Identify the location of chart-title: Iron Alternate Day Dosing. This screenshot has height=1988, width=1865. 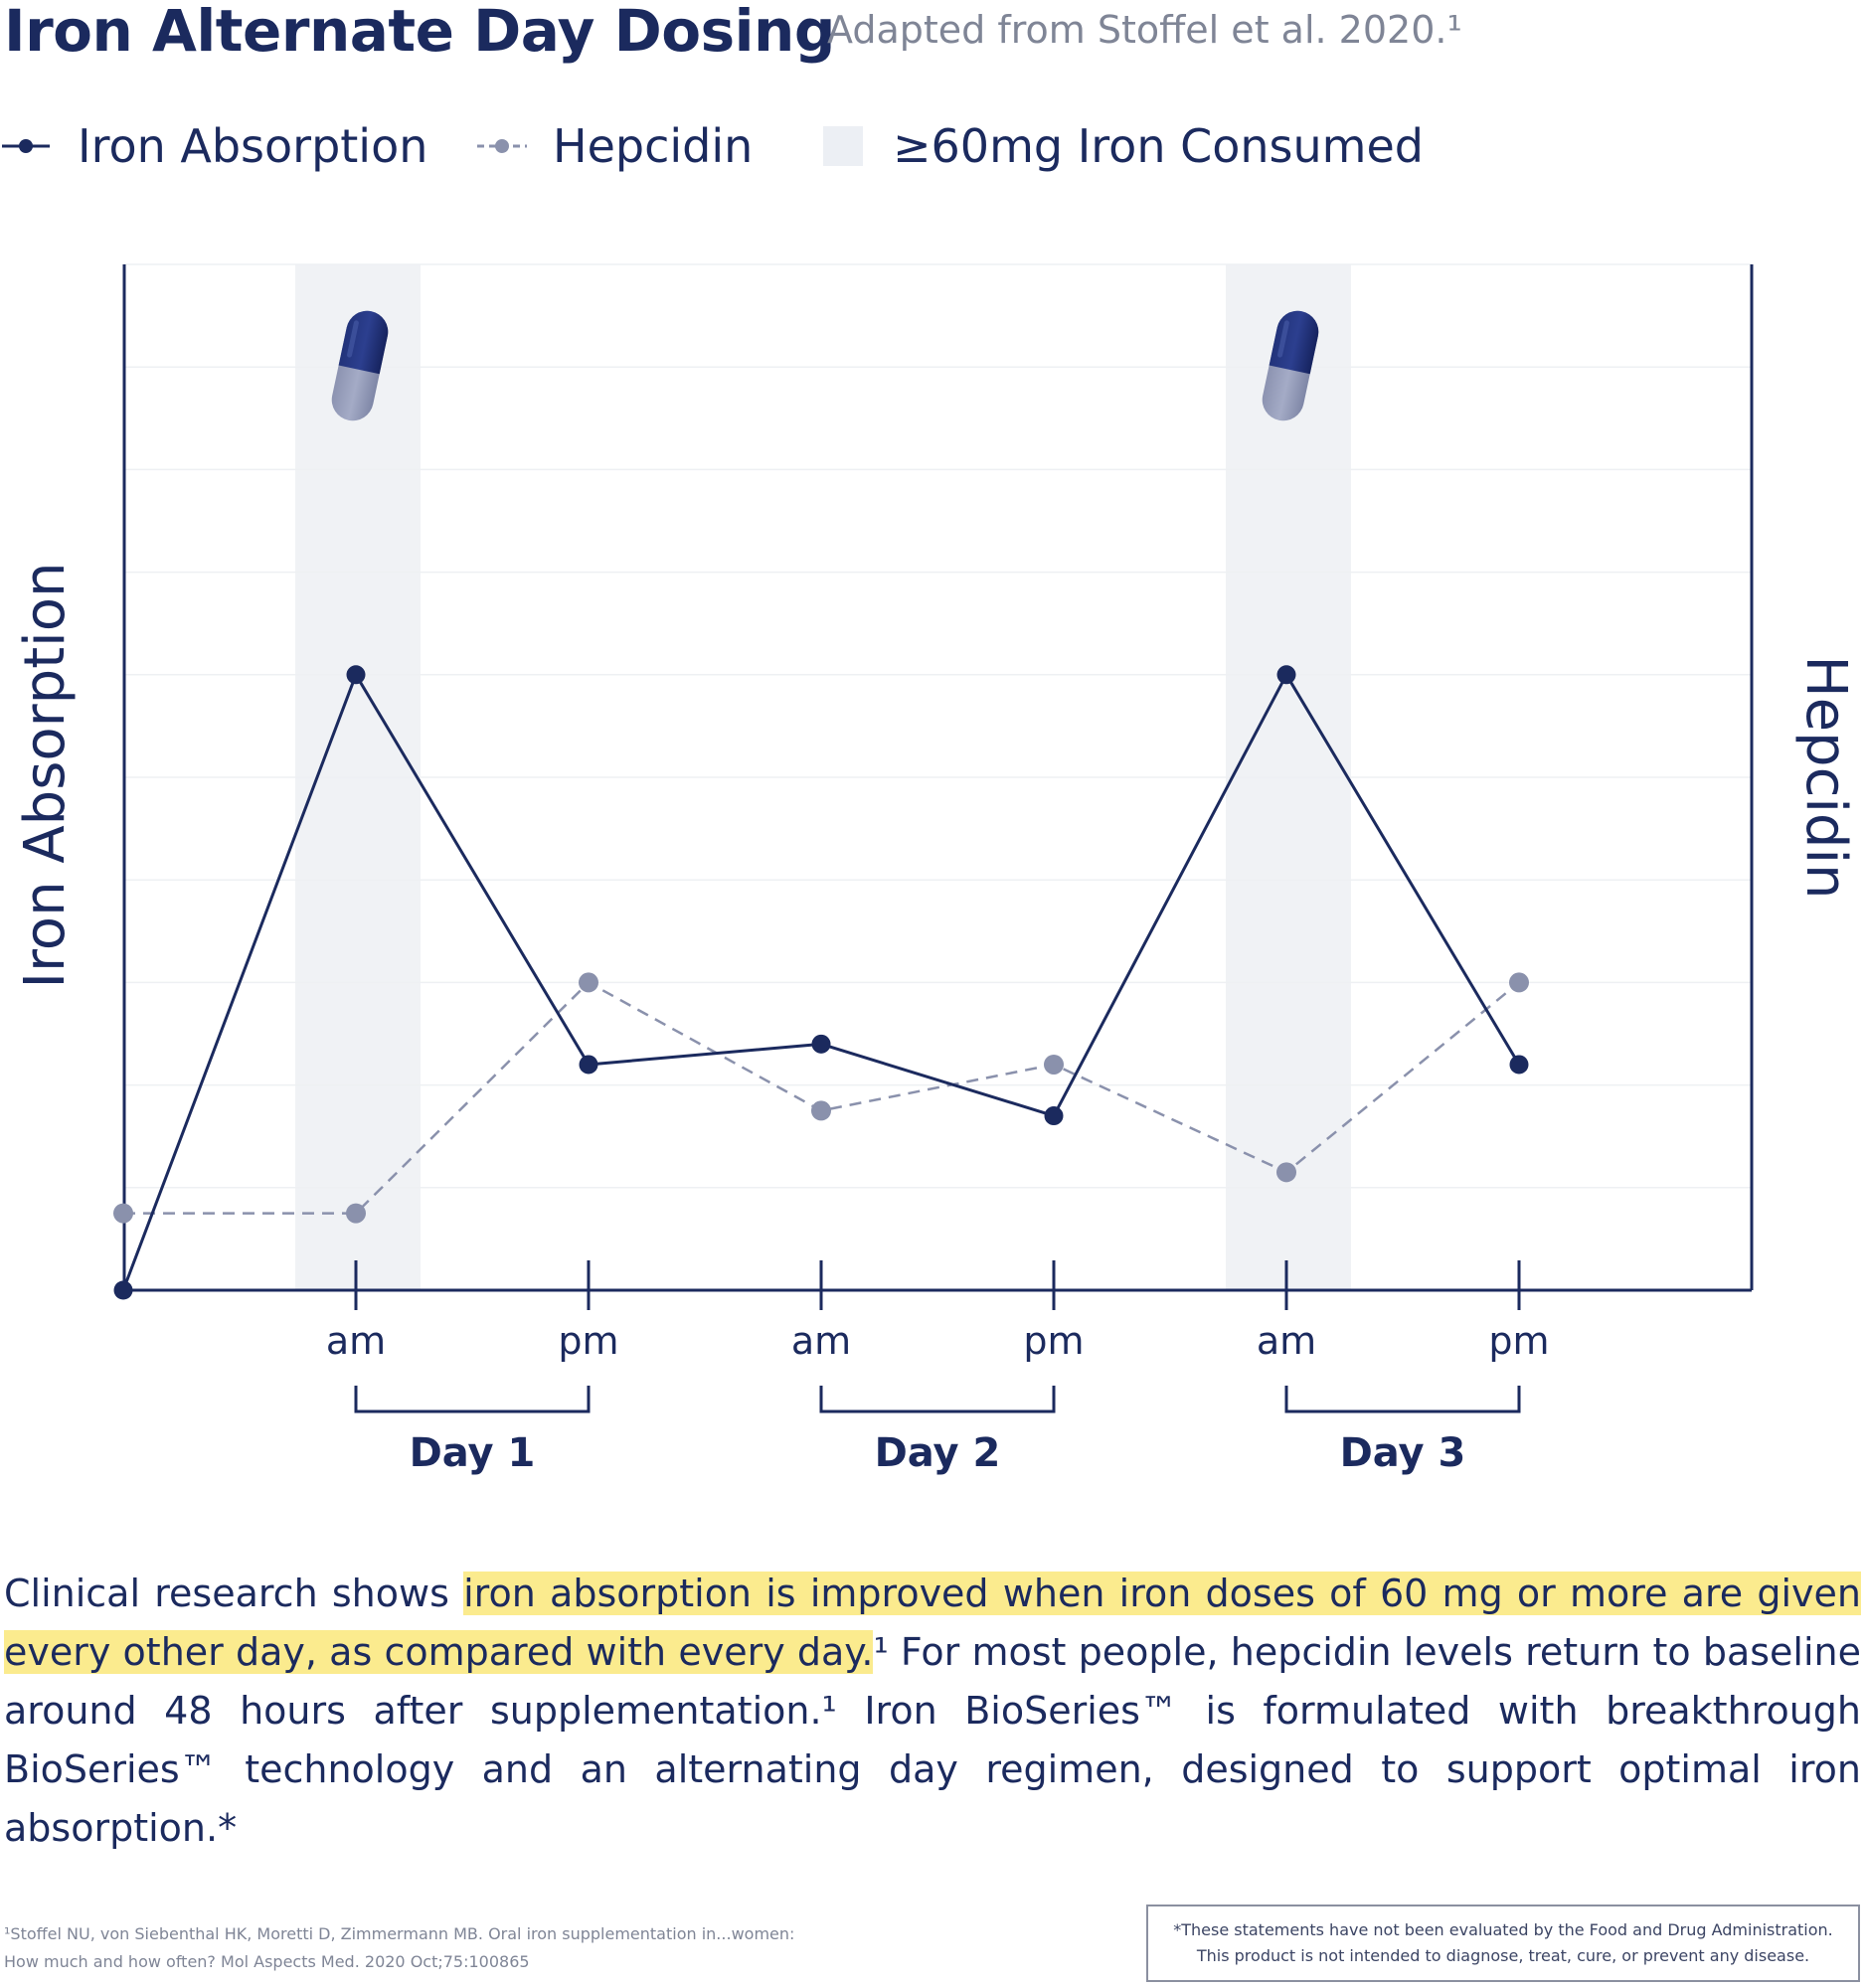
(420, 32).